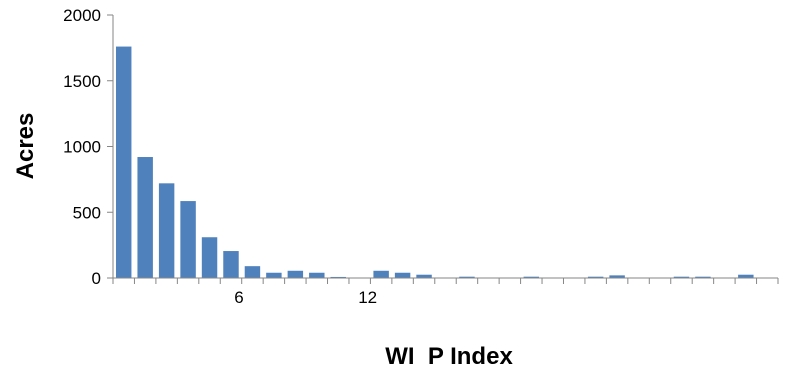  What do you see at coordinates (367, 297) in the screenshot?
I see `x-tick-label: 12` at bounding box center [367, 297].